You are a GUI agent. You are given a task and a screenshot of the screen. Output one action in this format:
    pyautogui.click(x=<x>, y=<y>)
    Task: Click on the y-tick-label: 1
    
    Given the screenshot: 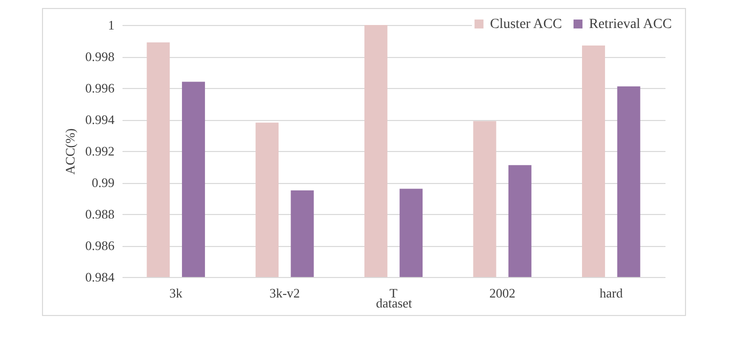 What is the action you would take?
    pyautogui.click(x=111, y=25)
    